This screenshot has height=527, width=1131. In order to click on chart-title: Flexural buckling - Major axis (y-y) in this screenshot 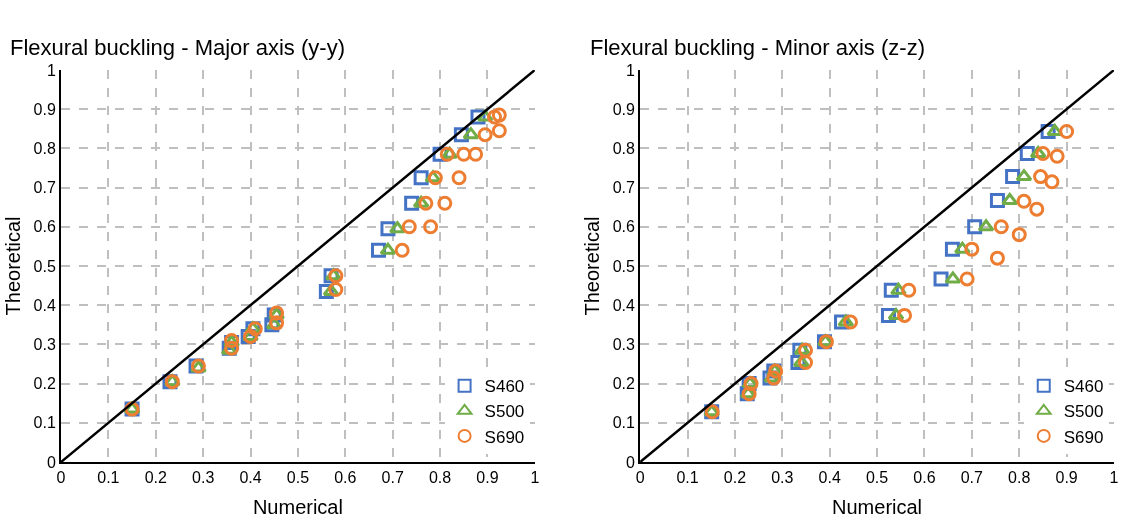, I will do `click(177, 47)`.